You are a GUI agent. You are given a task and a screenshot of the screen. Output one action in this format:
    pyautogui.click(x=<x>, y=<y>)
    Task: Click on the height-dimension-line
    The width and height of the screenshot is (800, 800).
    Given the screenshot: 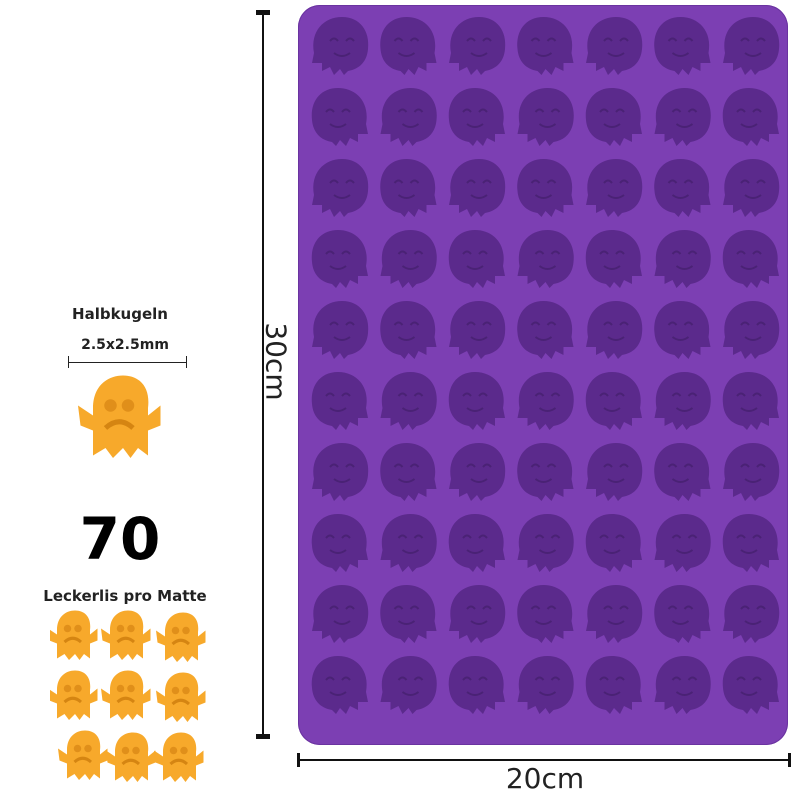 What is the action you would take?
    pyautogui.click(x=263, y=375)
    